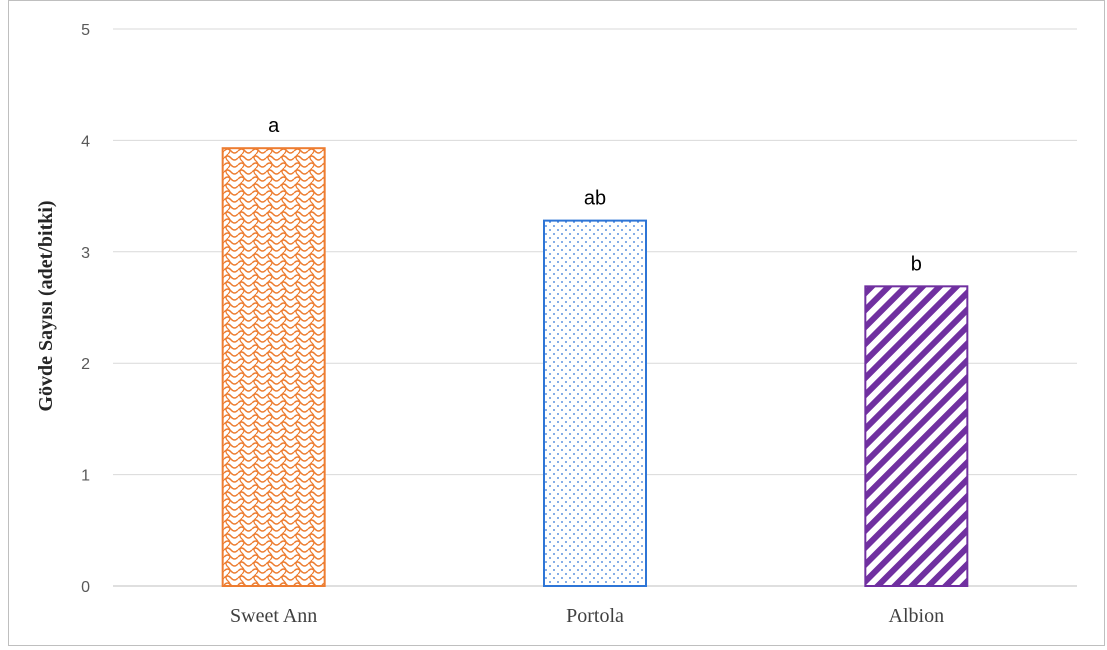 The width and height of the screenshot is (1107, 650). I want to click on data-labels: a ab b, so click(595, 195).